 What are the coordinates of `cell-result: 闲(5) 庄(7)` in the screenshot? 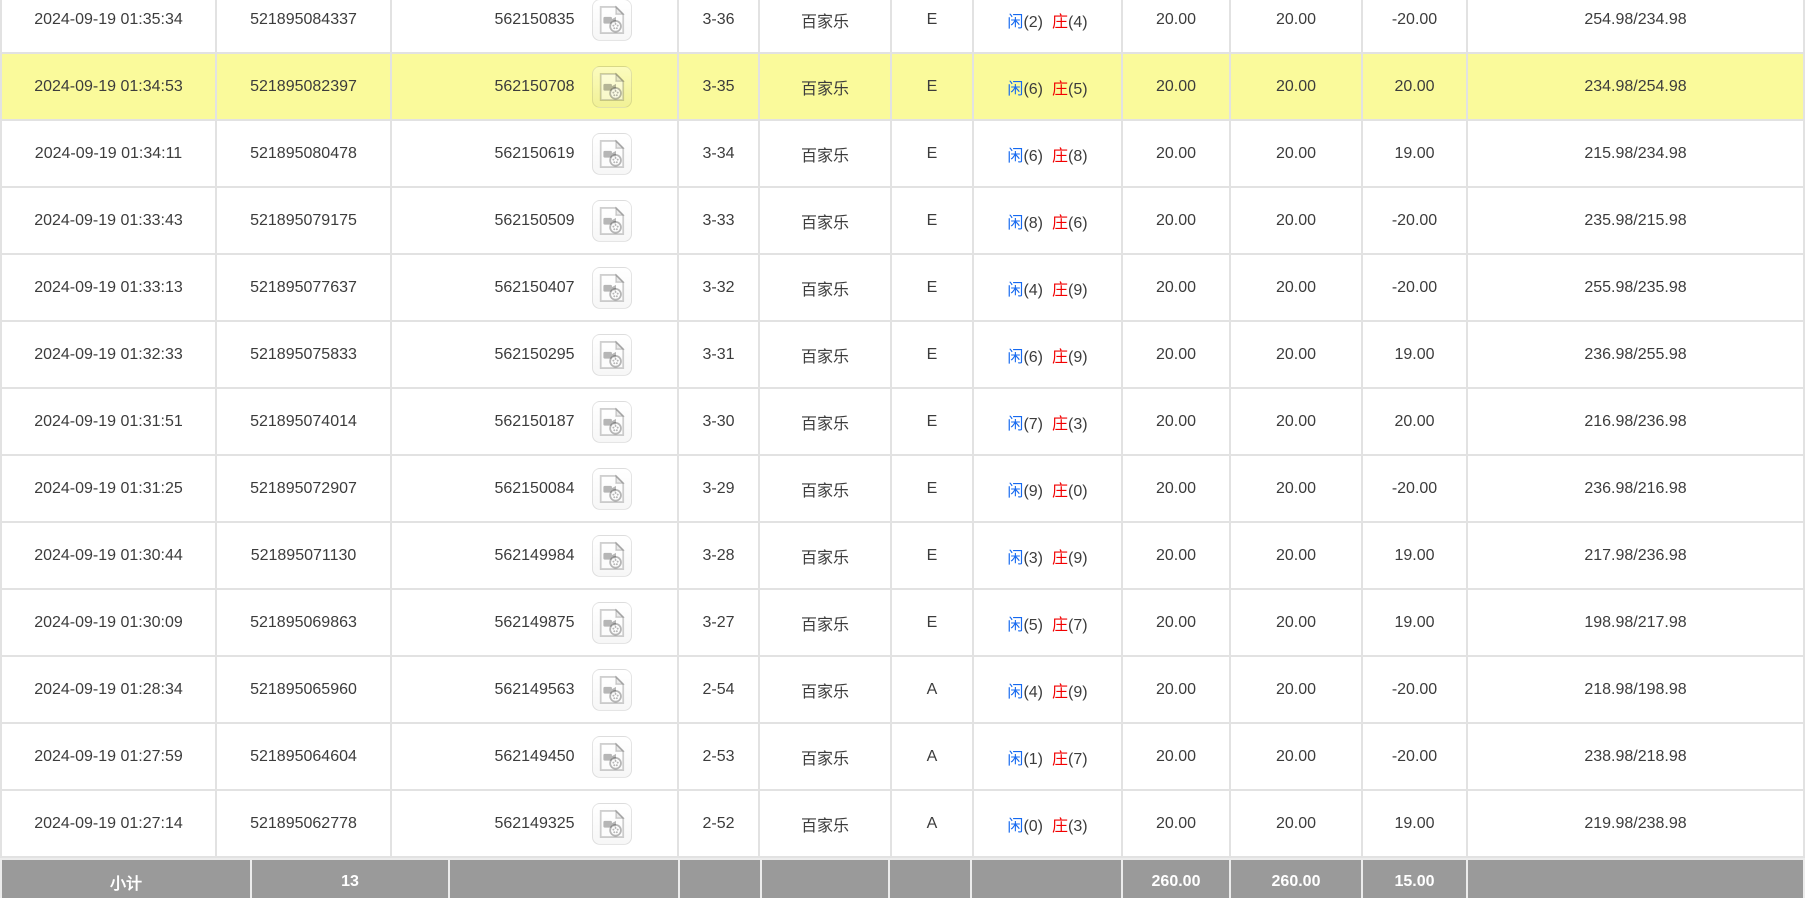 It's located at (1047, 622).